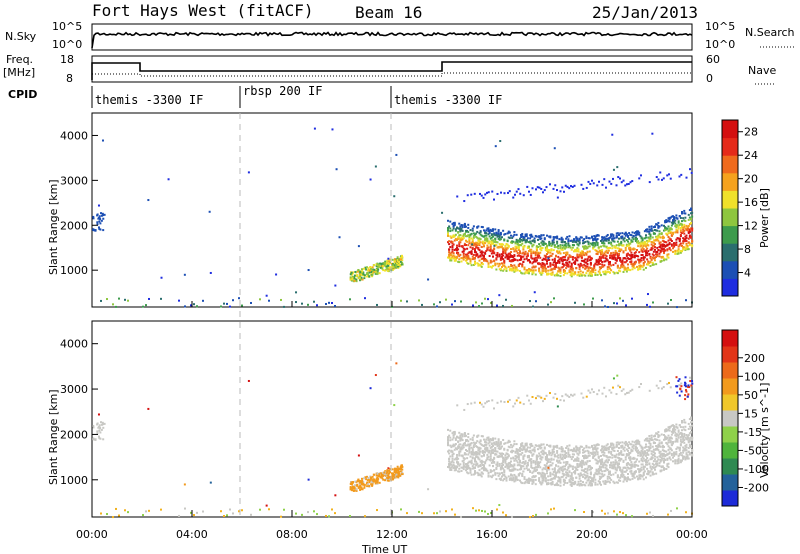 Image resolution: width=800 pixels, height=554 pixels. What do you see at coordinates (67, 44) in the screenshot?
I see `nsky-tick-bottom: 10^0` at bounding box center [67, 44].